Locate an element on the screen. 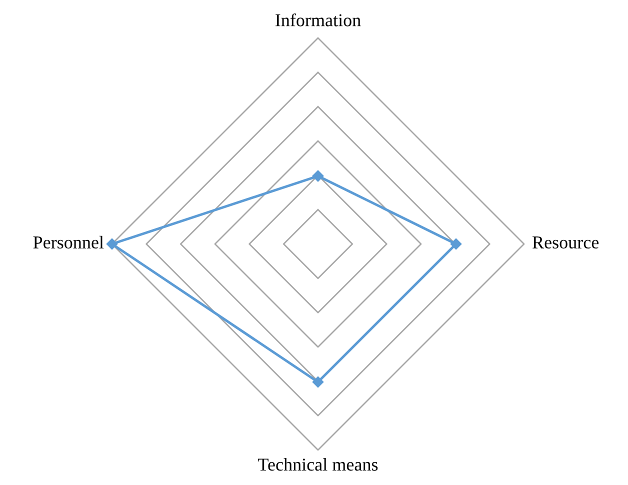 This screenshot has width=628, height=485. spoke-label: Information is located at coordinates (318, 19).